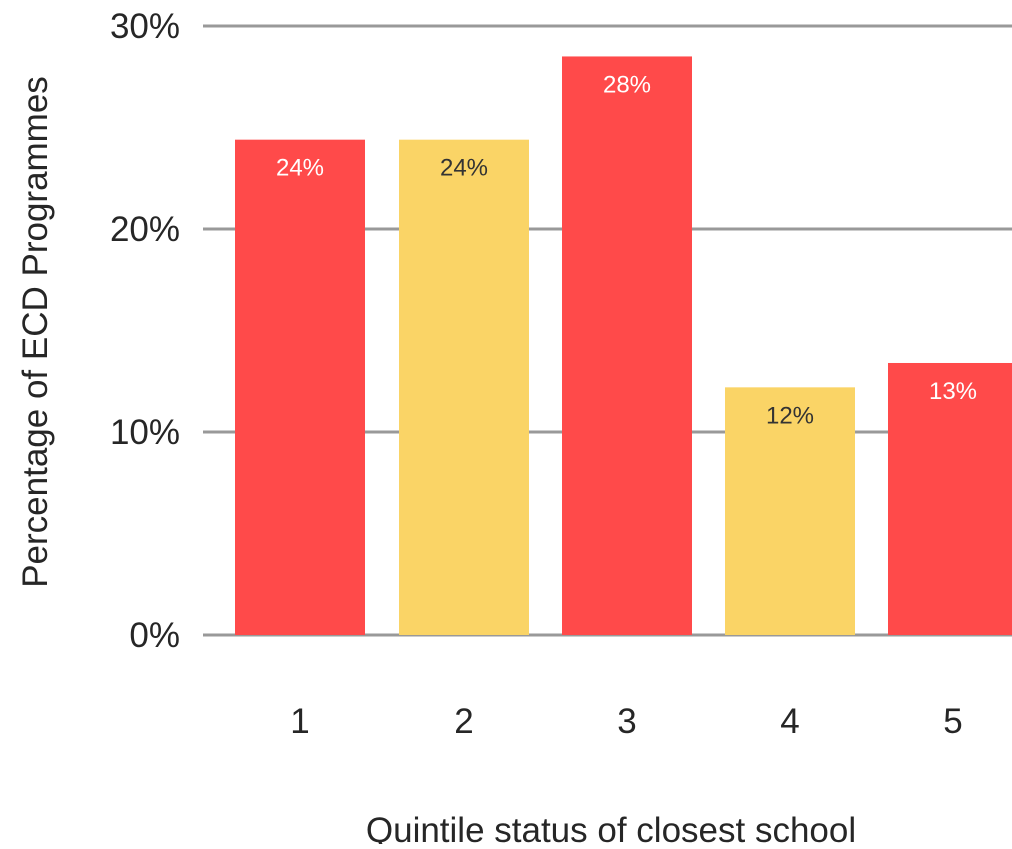 Image resolution: width=1012 pixels, height=849 pixels. I want to click on bar-value-label: 12%, so click(790, 415).